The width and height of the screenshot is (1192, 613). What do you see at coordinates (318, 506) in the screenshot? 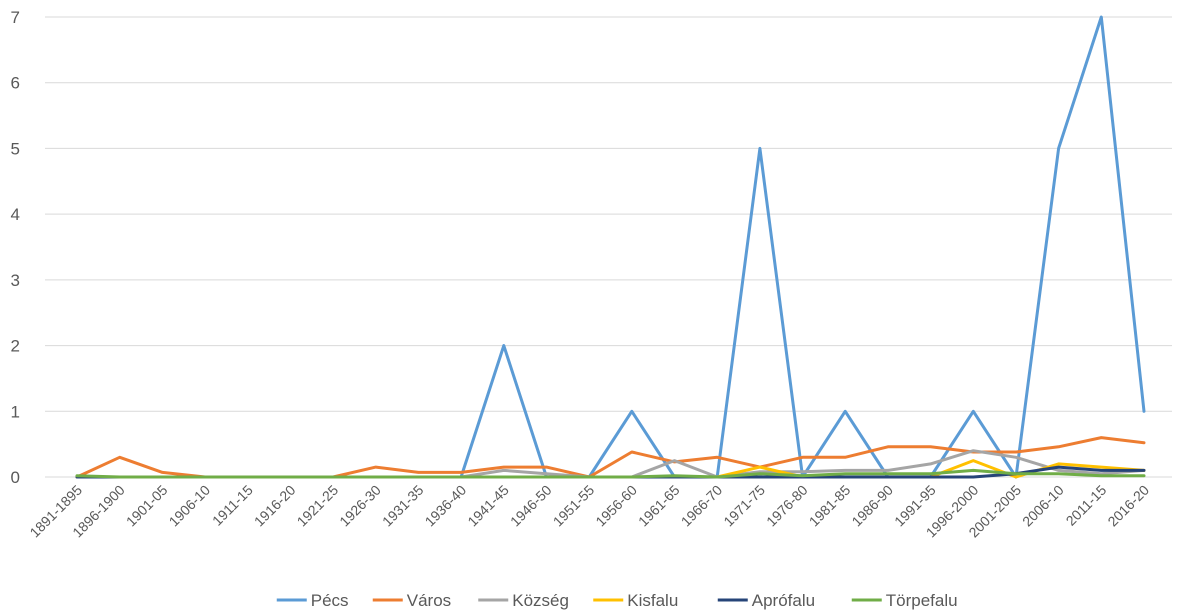
I see `x-tick-label: 1921-25` at bounding box center [318, 506].